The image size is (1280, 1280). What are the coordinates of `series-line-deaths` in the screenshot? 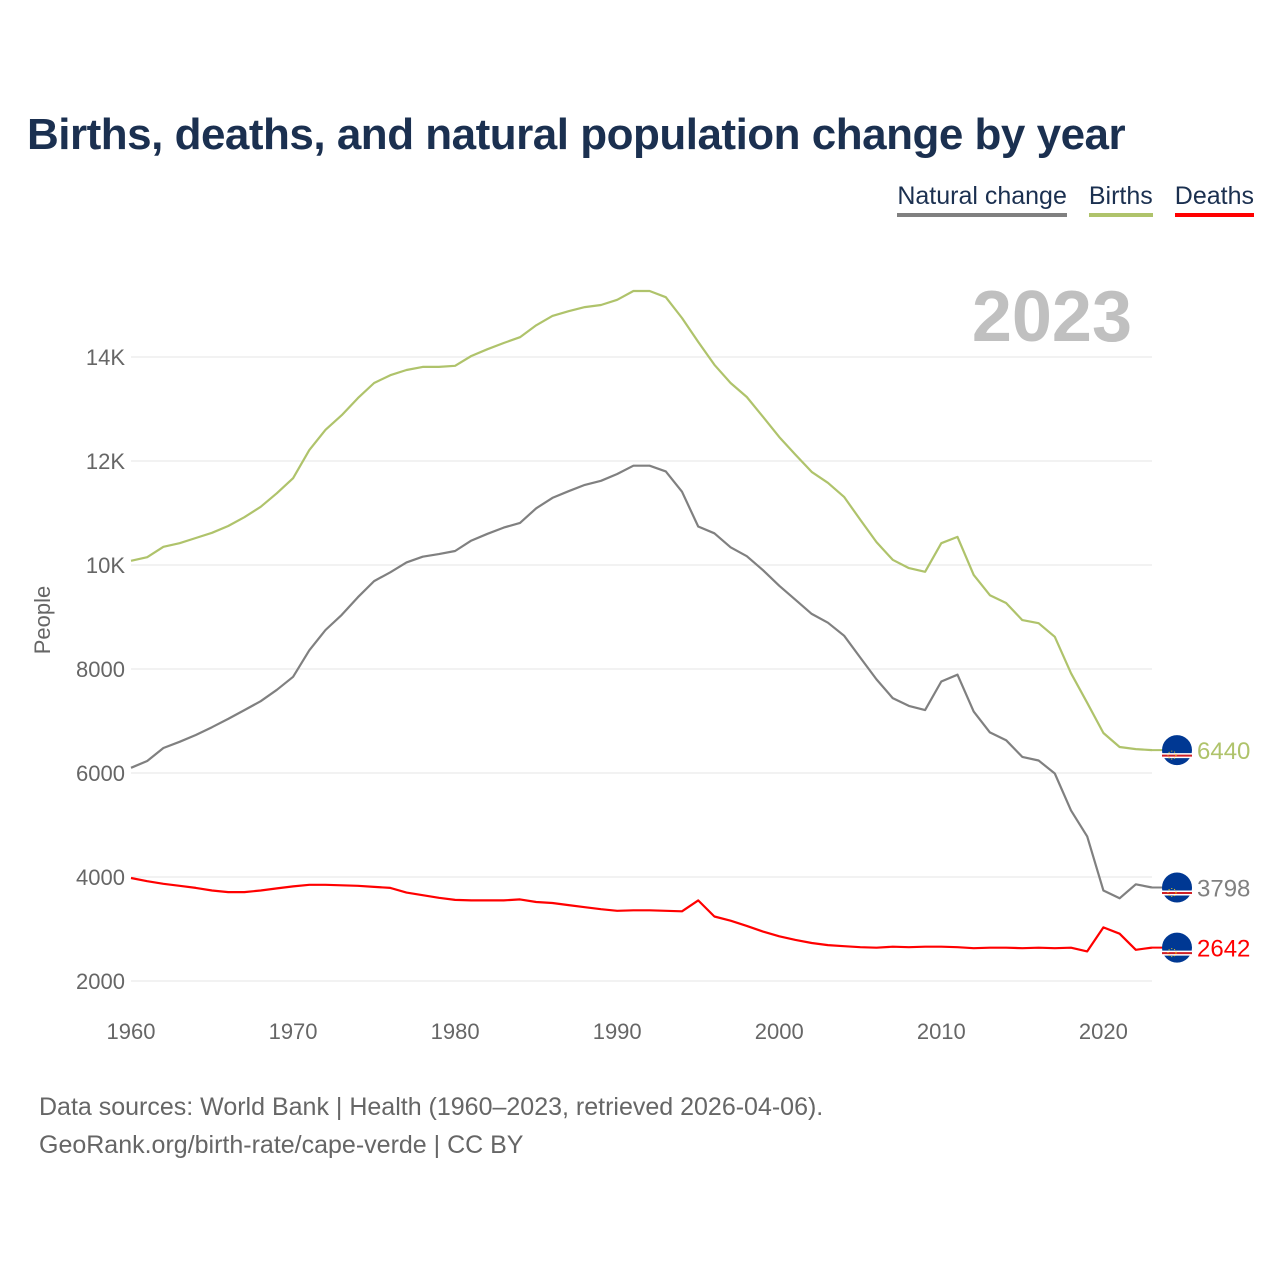 It's located at (641, 914).